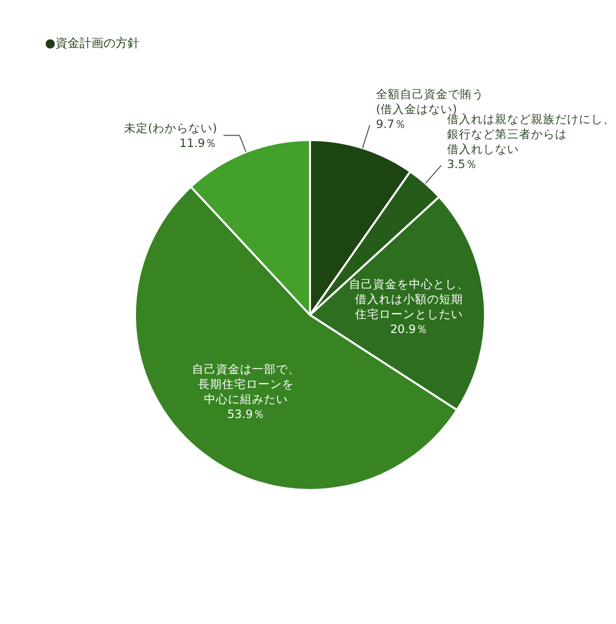  What do you see at coordinates (531, 134) in the screenshot?
I see `slice-label: 借入れは親など親族だけにし、銀行など第三者からは借入れしない` at bounding box center [531, 134].